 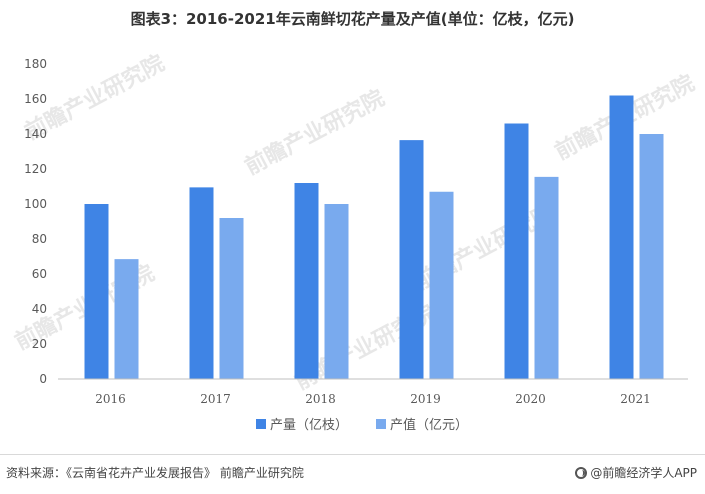 I want to click on watermark-text: 前瞻产业研究院, so click(x=315, y=132).